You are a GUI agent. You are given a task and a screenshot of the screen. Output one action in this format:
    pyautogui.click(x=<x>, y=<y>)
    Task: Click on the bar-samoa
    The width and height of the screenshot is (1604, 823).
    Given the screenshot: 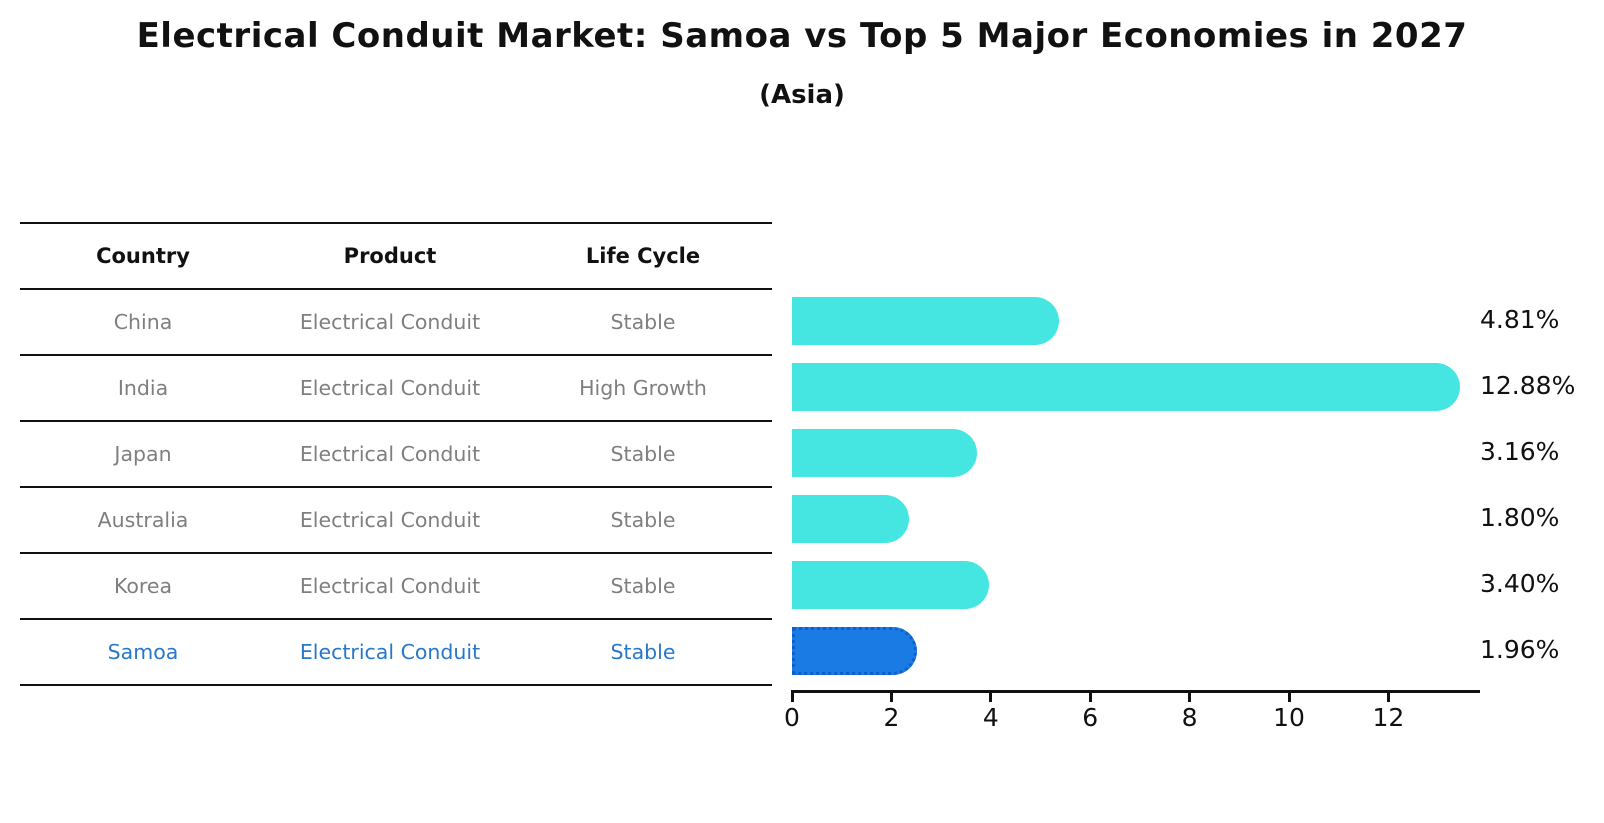 What is the action you would take?
    pyautogui.click(x=855, y=650)
    